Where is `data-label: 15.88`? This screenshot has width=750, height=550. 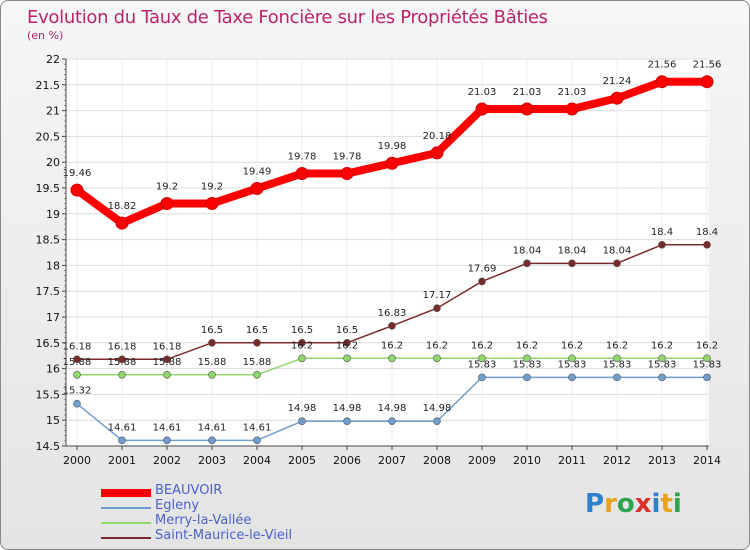
data-label: 15.88 is located at coordinates (77, 362).